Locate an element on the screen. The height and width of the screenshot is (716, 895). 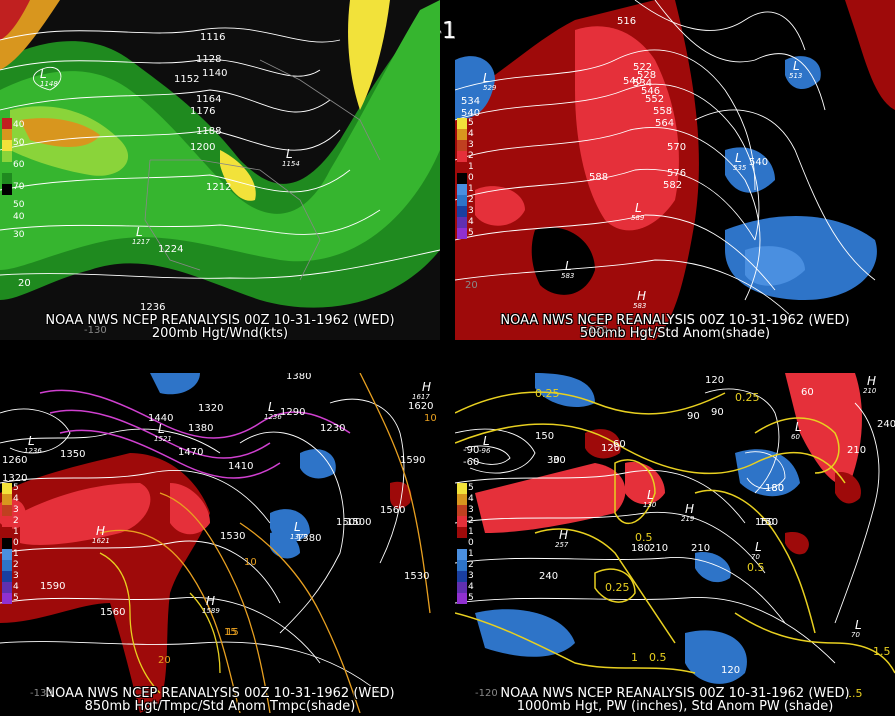
p2-label-570: 570 is located at coordinates (676, 147).